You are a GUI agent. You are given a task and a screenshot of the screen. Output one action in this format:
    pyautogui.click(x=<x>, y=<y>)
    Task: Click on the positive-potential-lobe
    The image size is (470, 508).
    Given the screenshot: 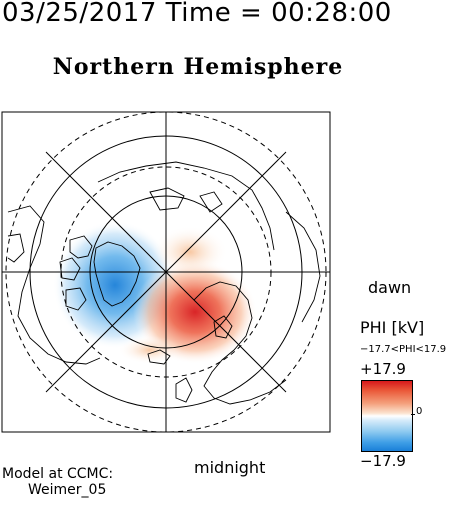 What is the action you would take?
    pyautogui.click(x=190, y=252)
    